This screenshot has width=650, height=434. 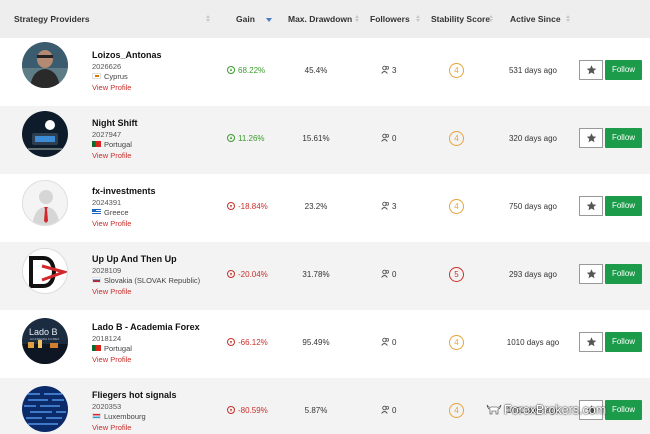 I want to click on col-gain: Gain, so click(x=245, y=19).